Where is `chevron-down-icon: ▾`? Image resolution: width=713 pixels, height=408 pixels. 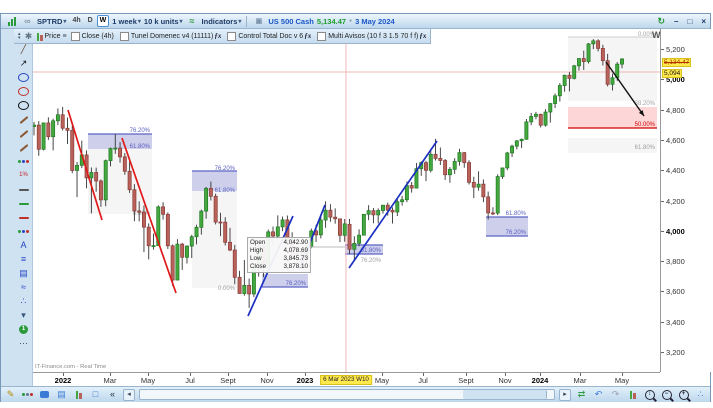
chevron-down-icon: ▾ is located at coordinates (65, 21).